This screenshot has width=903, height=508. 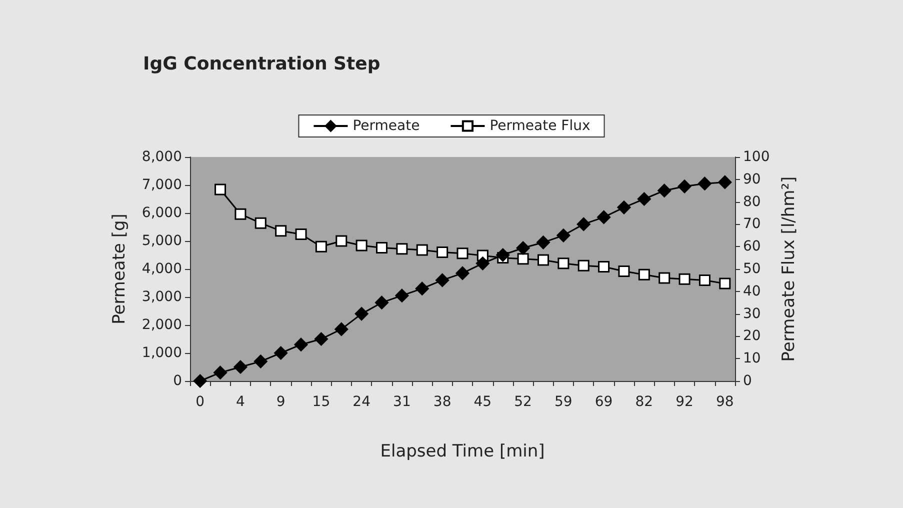 What do you see at coordinates (685, 402) in the screenshot?
I see `x-tick-label: 92` at bounding box center [685, 402].